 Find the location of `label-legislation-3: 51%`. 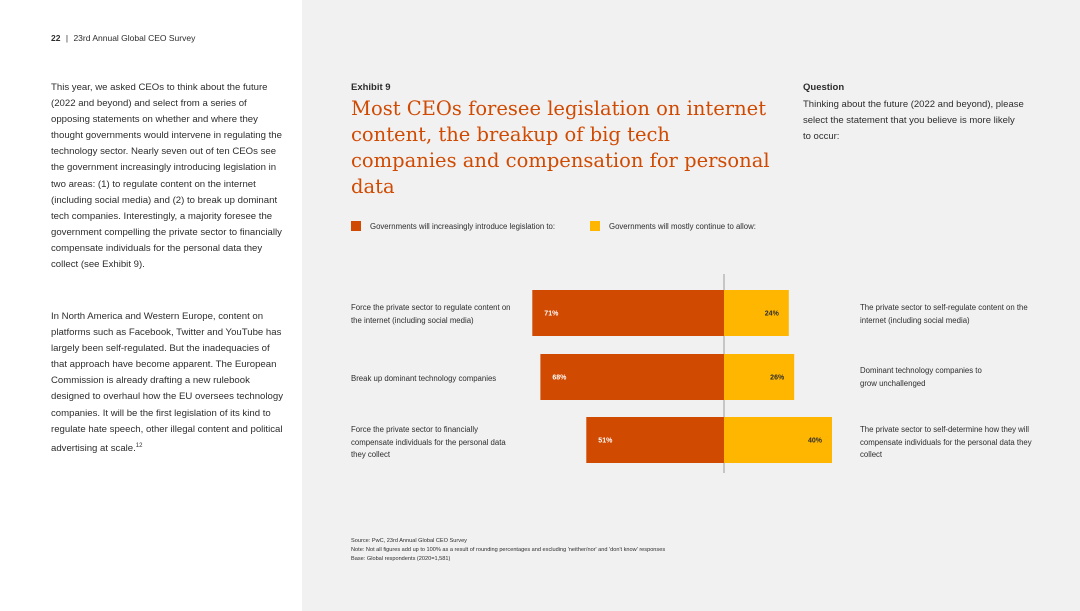

label-legislation-3: 51% is located at coordinates (605, 441).